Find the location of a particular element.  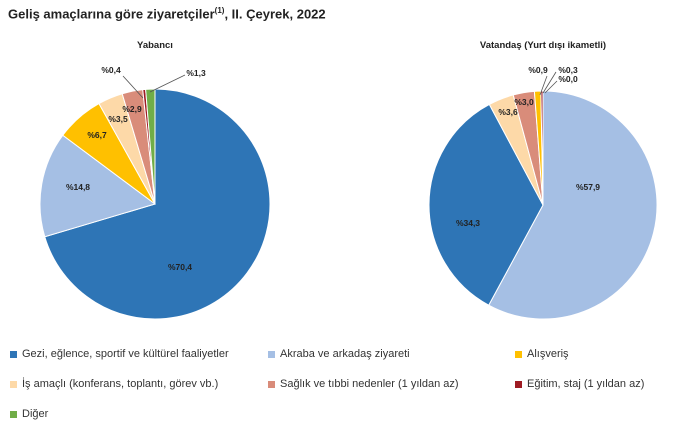

data-label-1-saglik: %3,0 is located at coordinates (524, 102).